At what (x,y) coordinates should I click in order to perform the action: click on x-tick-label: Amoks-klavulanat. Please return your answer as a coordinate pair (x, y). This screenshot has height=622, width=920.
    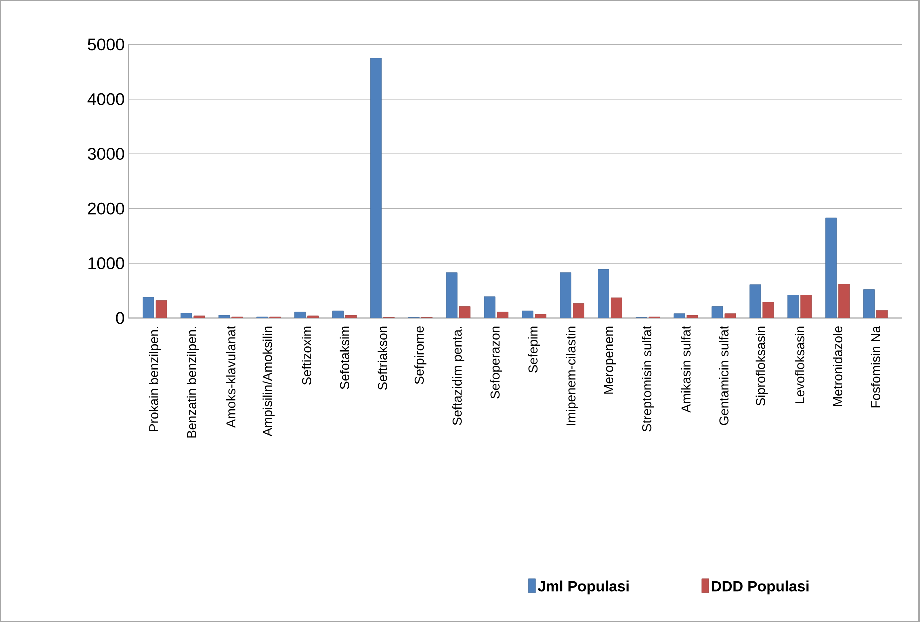
    Looking at the image, I should click on (231, 377).